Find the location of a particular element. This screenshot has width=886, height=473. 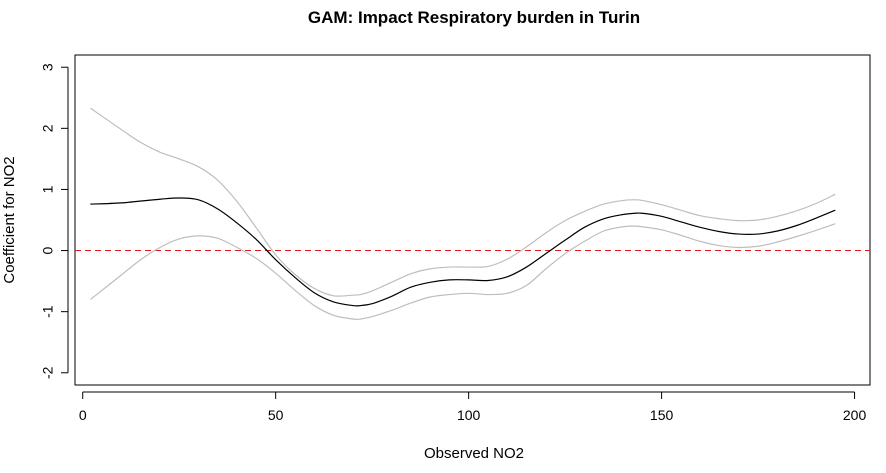

y-tick-label: 3 is located at coordinates (48, 67).